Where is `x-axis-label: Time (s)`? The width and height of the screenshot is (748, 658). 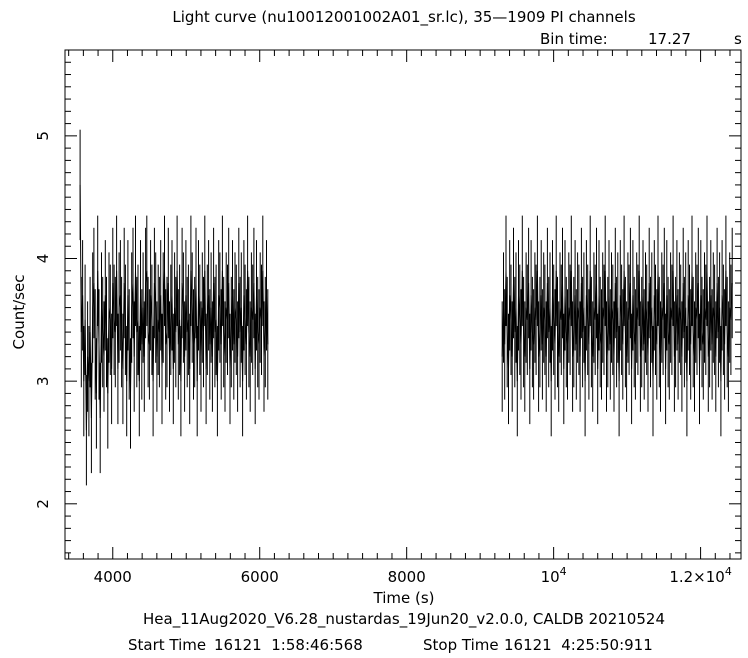 x-axis-label: Time (s) is located at coordinates (404, 598).